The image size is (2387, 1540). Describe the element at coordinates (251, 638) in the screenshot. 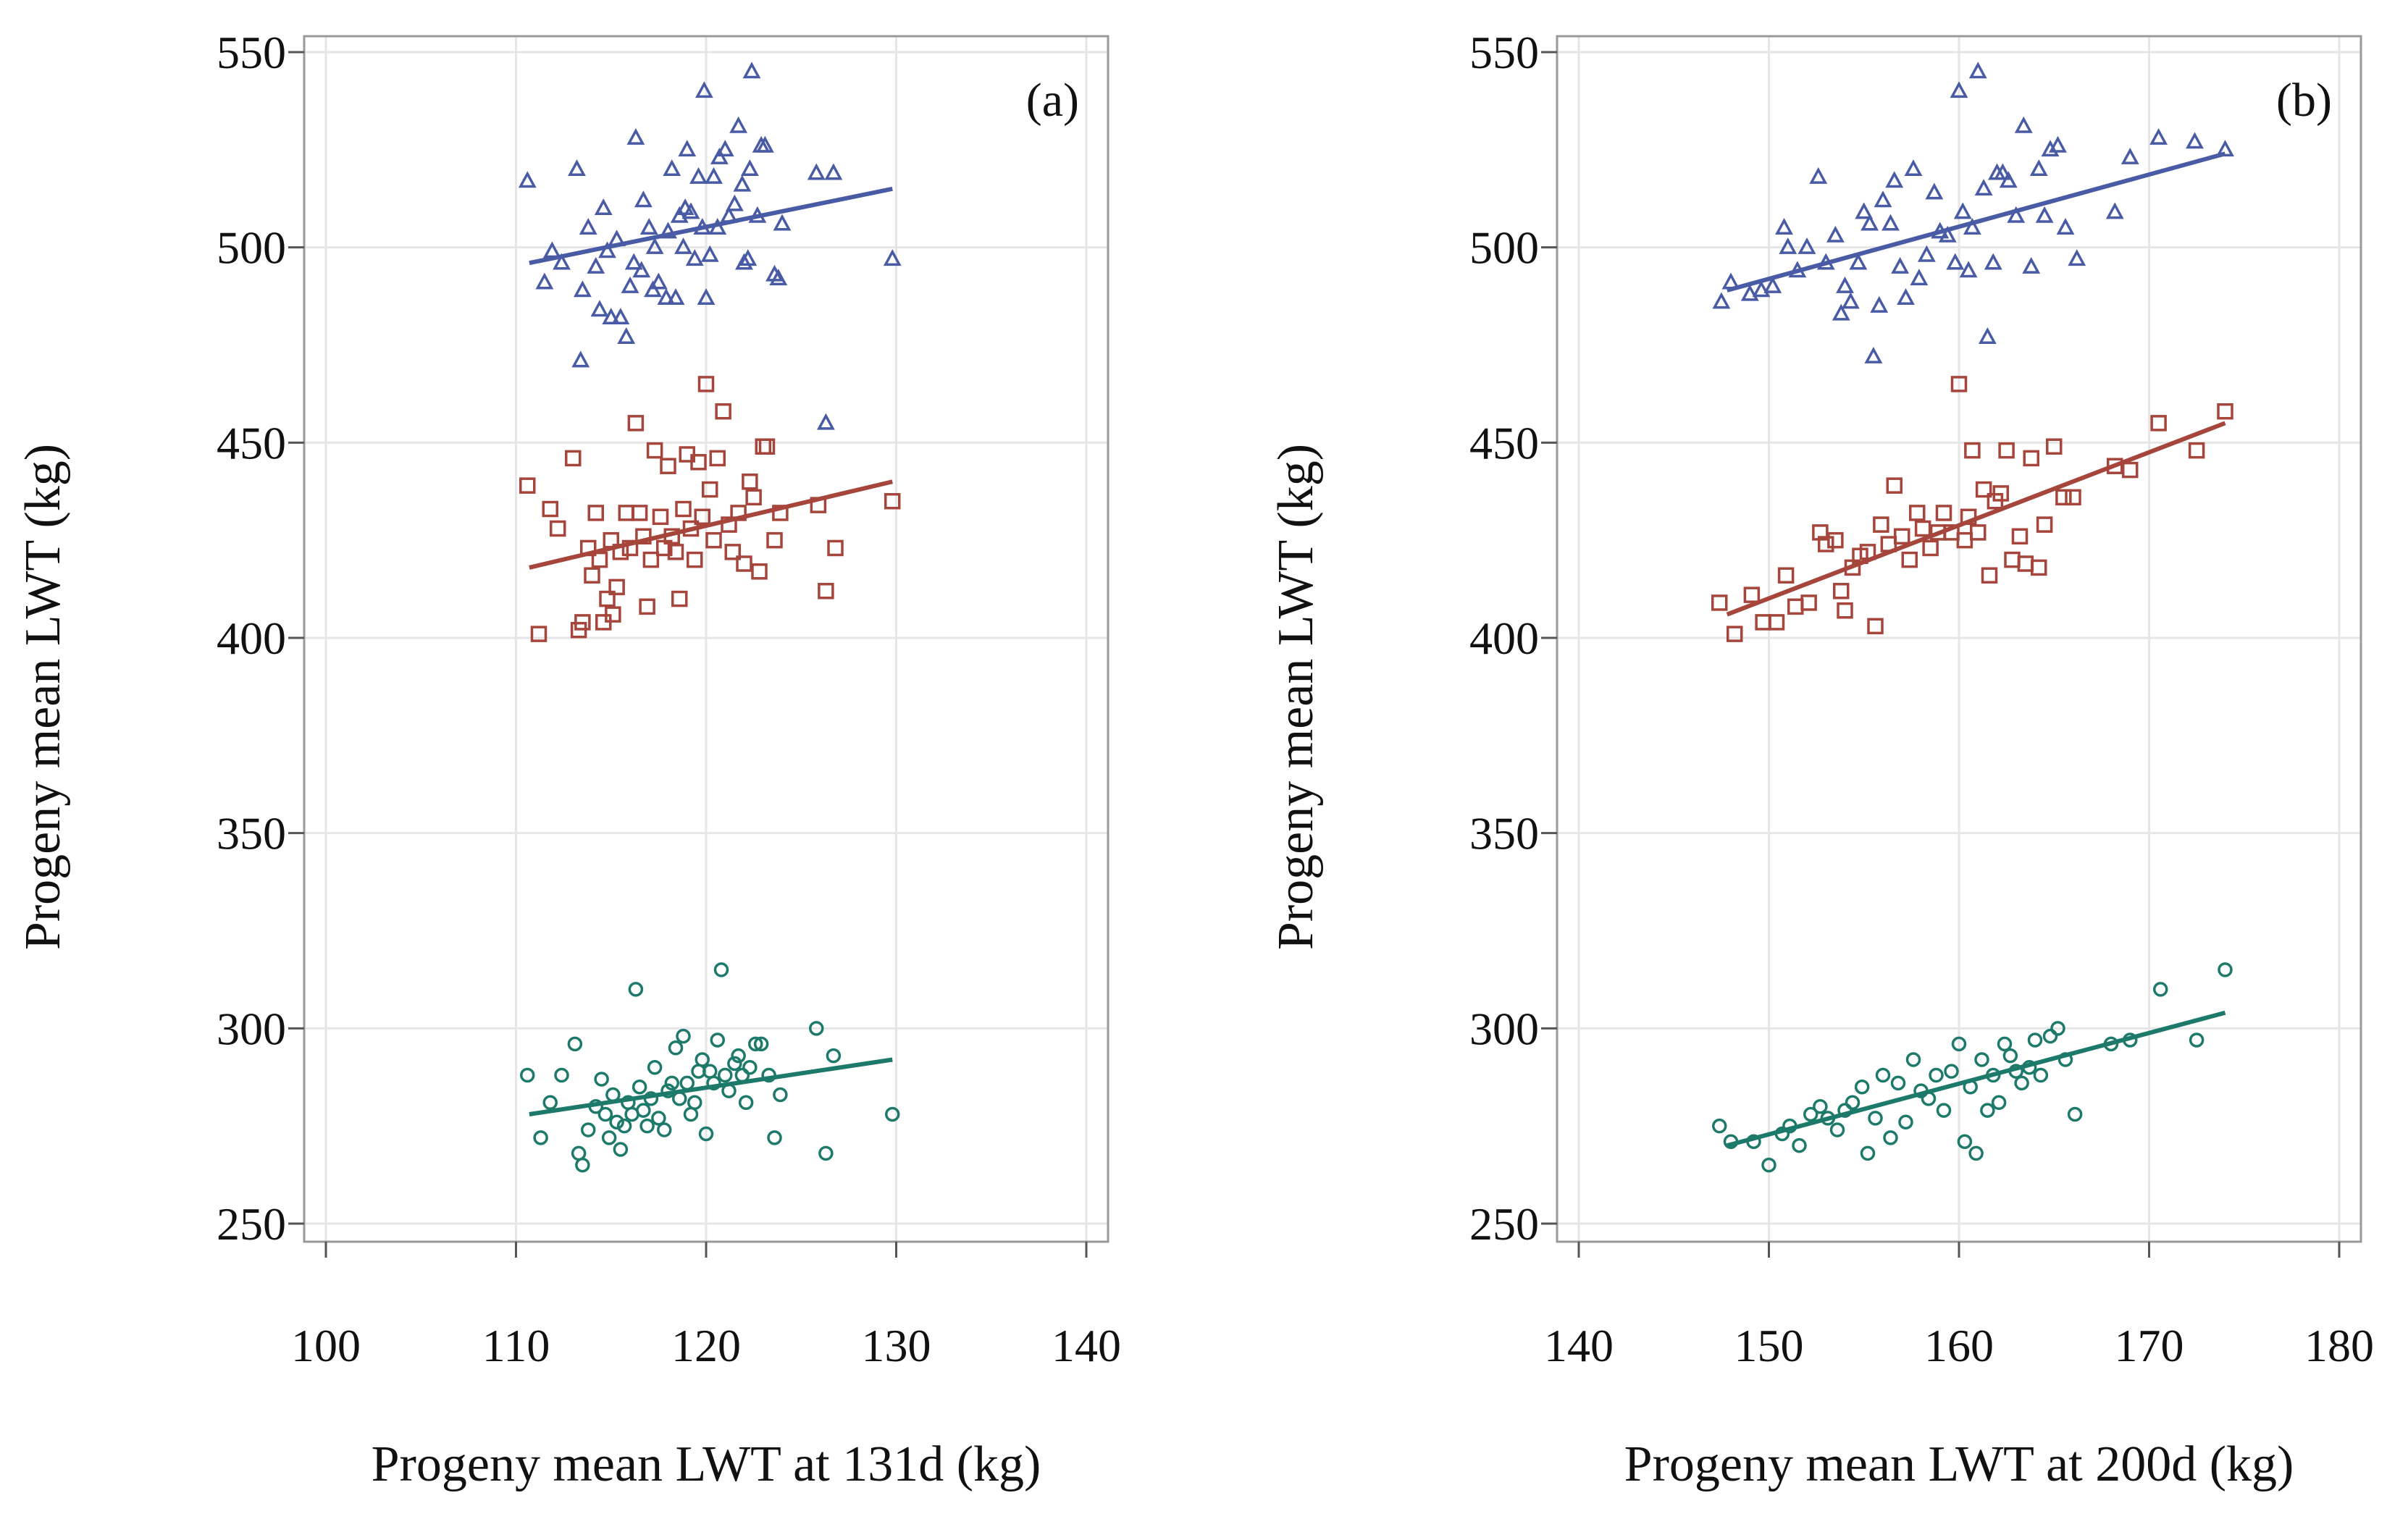

I see `y-tick-label: 400` at that location.